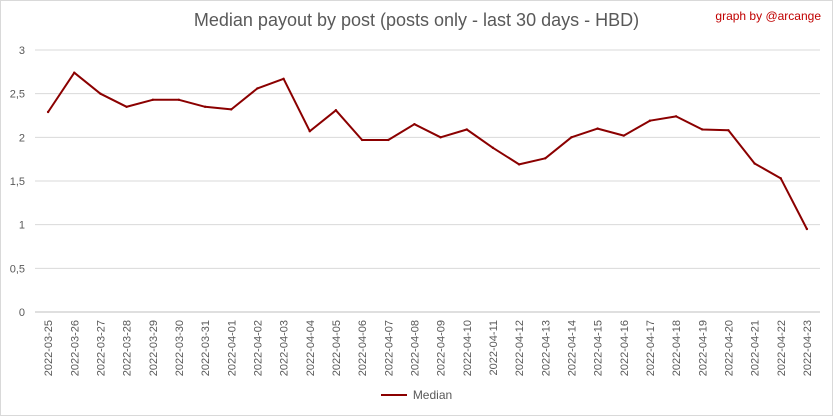 The image size is (833, 416). I want to click on x-tick-label: 2022-04-02, so click(258, 348).